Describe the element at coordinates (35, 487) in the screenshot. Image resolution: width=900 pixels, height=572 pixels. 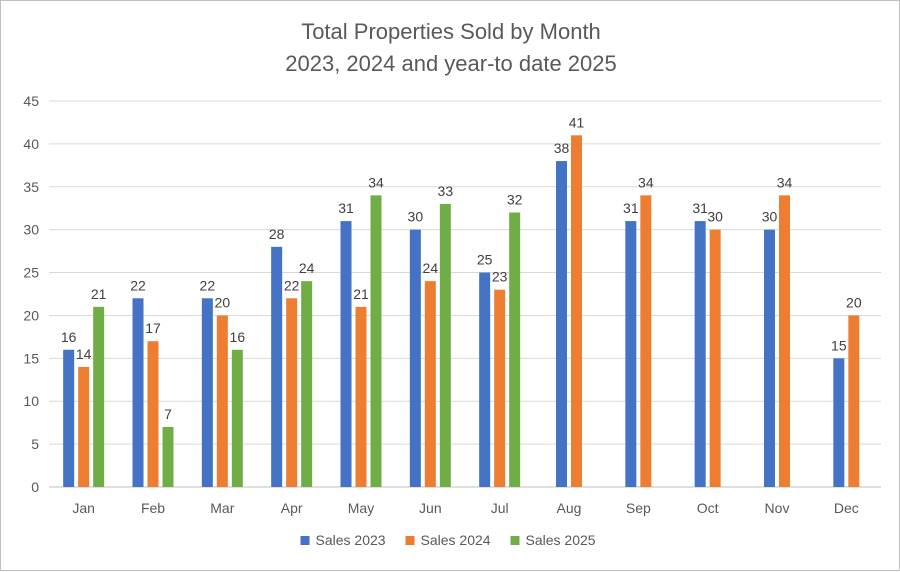
I see `y-tick-label: 0` at that location.